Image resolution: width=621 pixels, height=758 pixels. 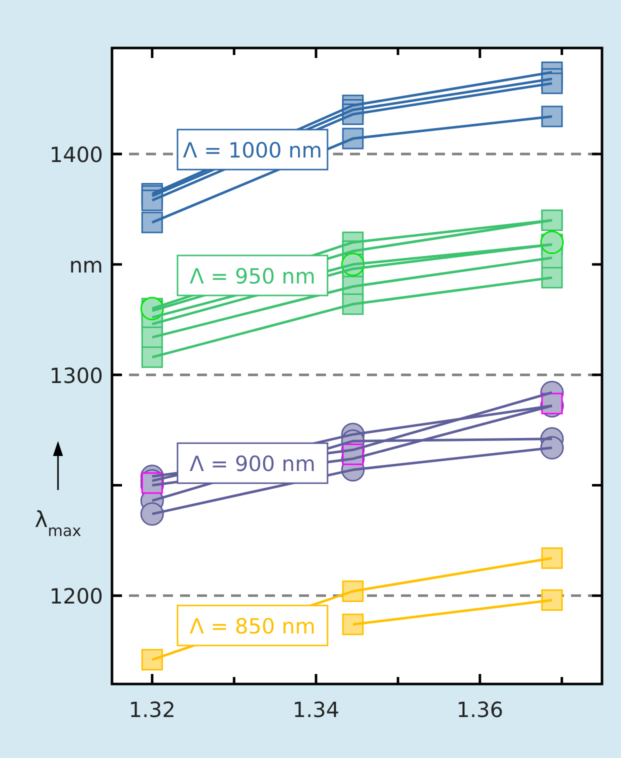 I want to click on series-label: Λ = 1000 nm, so click(x=252, y=150).